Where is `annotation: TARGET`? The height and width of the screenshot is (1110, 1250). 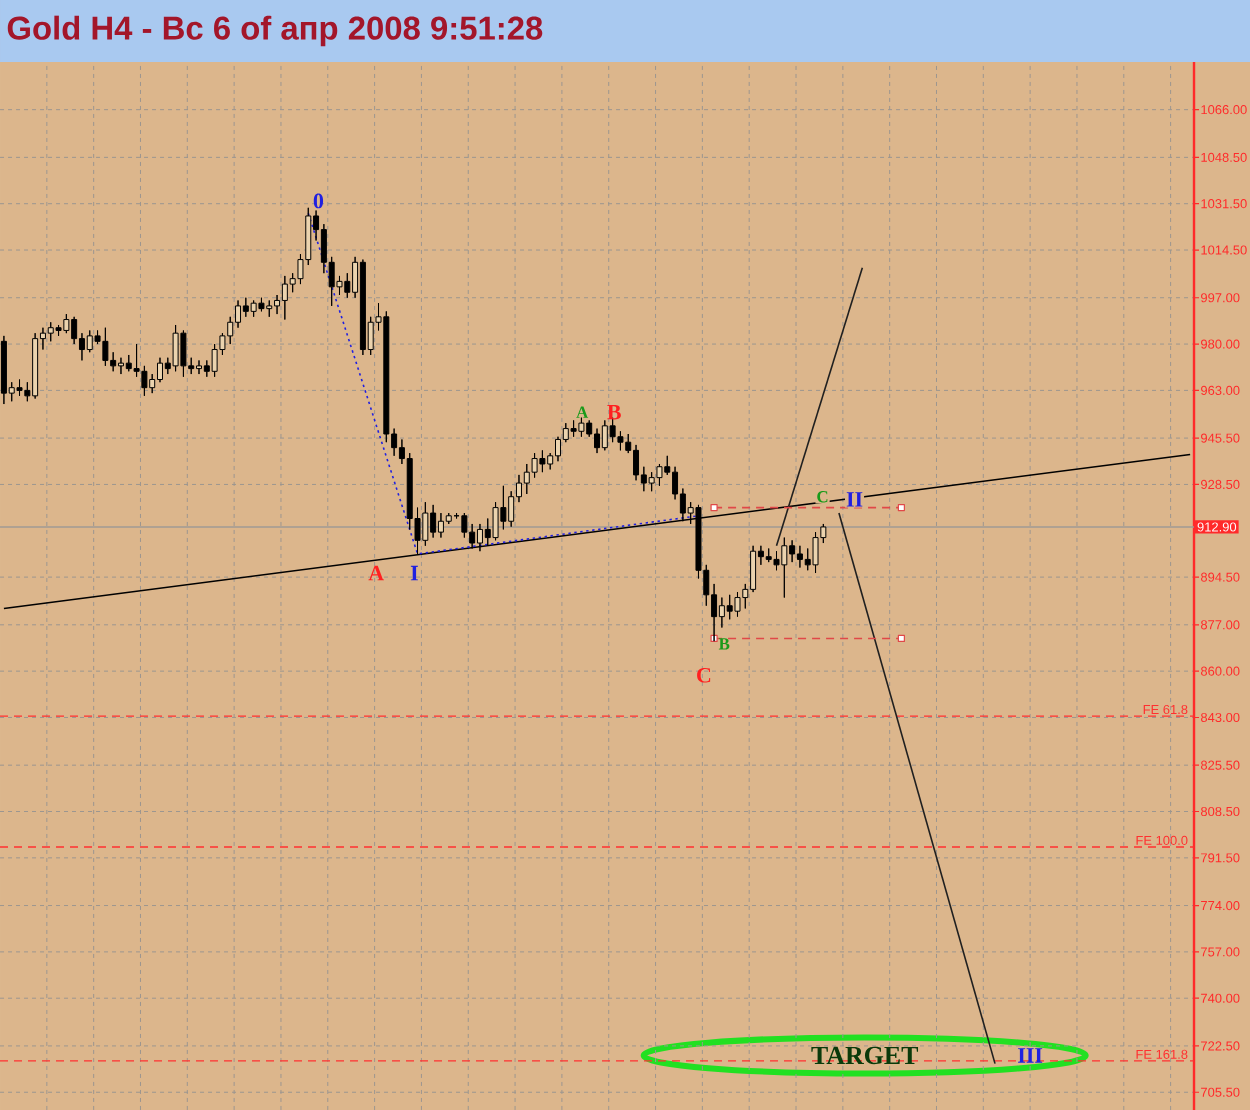
annotation: TARGET is located at coordinates (865, 1055).